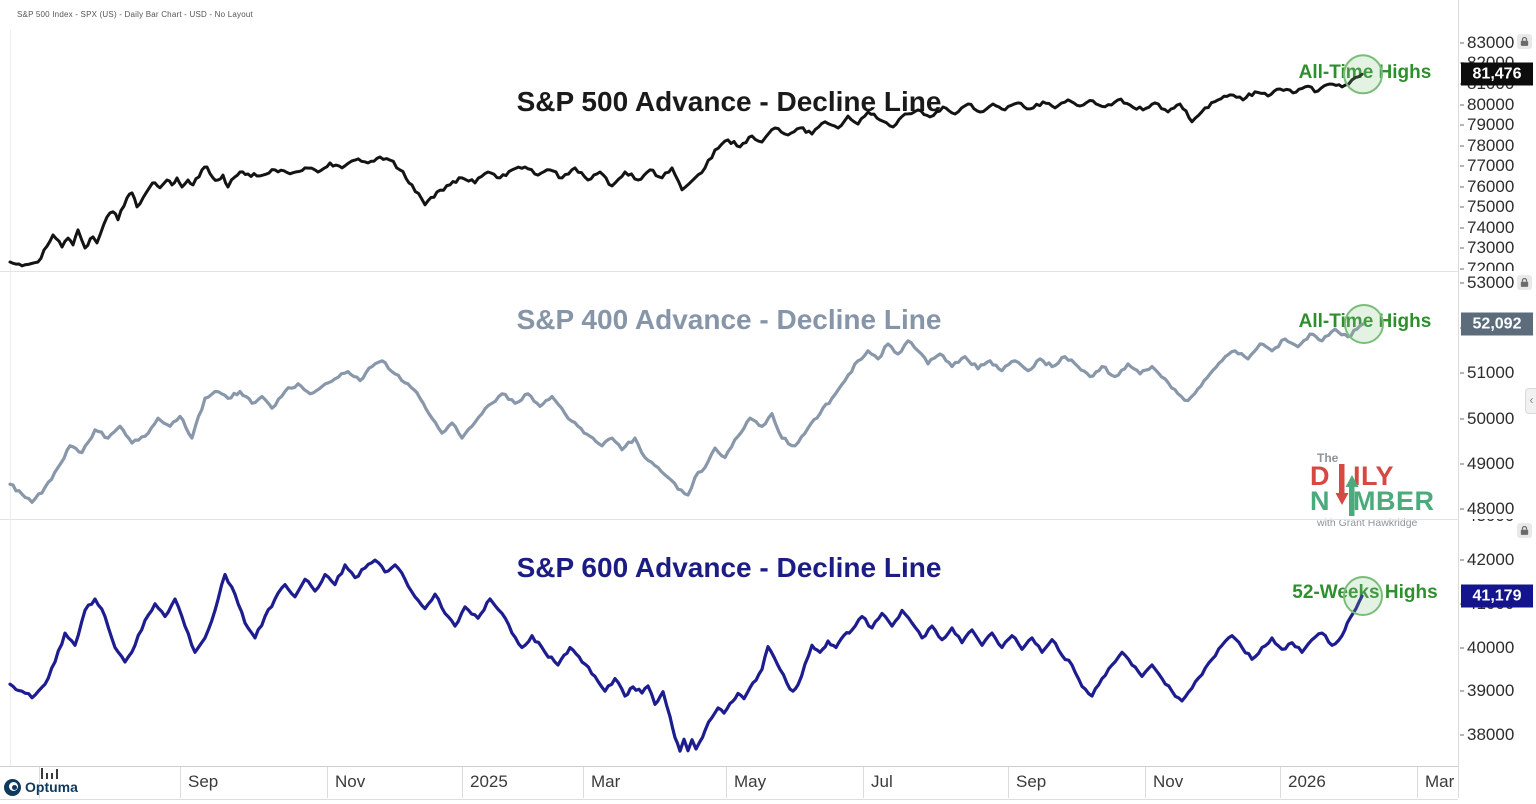  Describe the element at coordinates (1347, 490) in the screenshot. I see `logo-arrows-icon` at that location.